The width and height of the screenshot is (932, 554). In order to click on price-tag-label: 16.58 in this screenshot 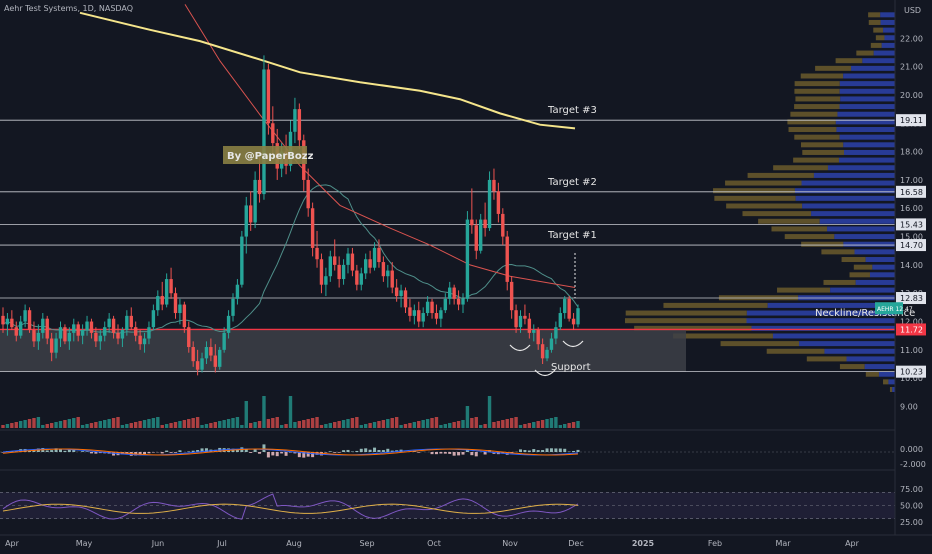, I will do `click(911, 192)`.